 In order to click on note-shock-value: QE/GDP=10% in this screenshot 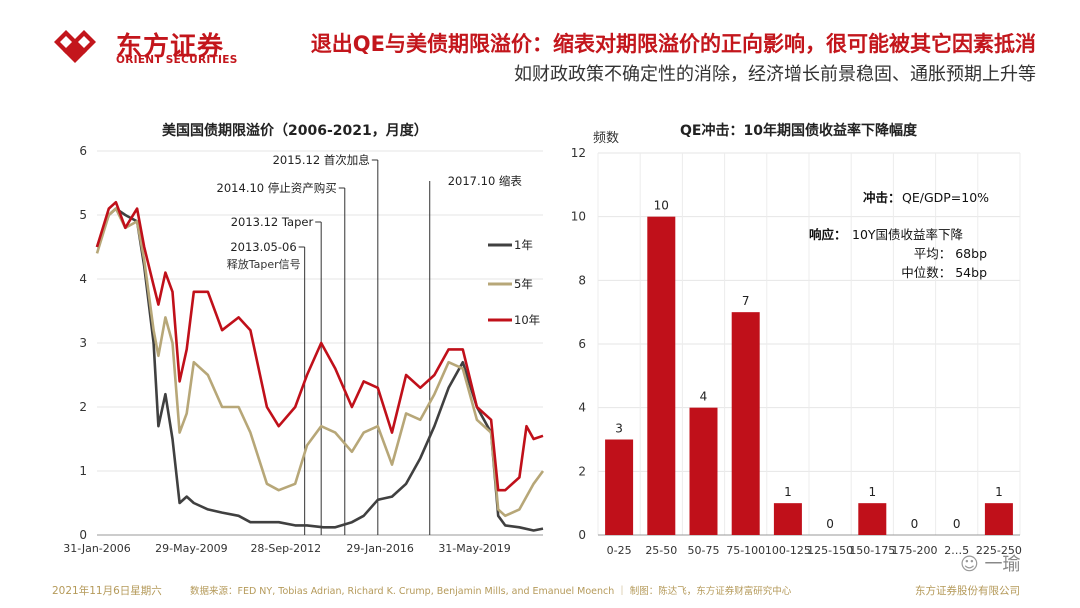, I will do `click(945, 197)`.